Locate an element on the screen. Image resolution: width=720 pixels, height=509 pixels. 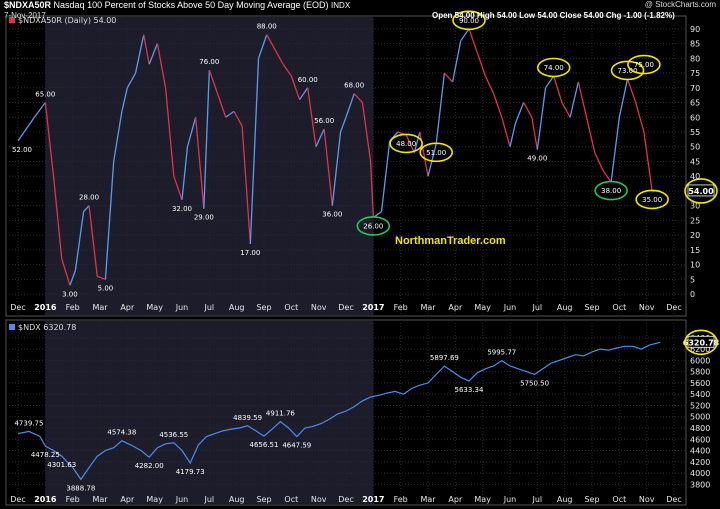
x-tick-label: Feb is located at coordinates (401, 307).